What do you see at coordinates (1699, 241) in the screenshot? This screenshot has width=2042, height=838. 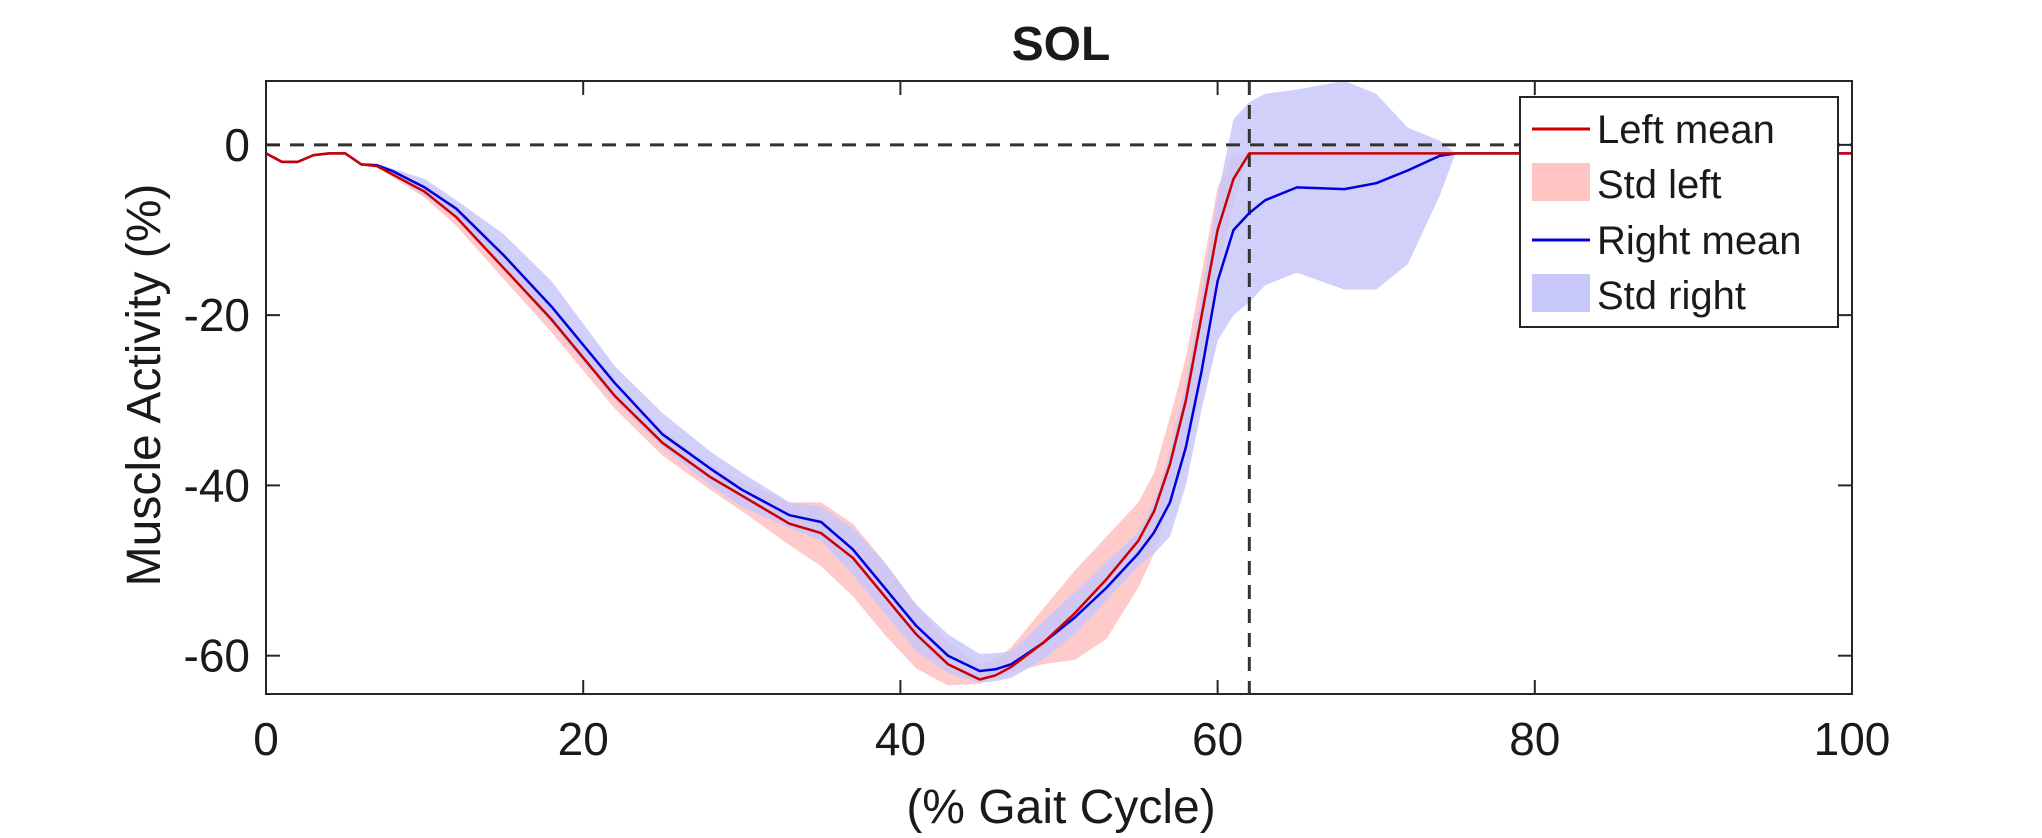 I see `legend-label-right-mean: Right mean` at bounding box center [1699, 241].